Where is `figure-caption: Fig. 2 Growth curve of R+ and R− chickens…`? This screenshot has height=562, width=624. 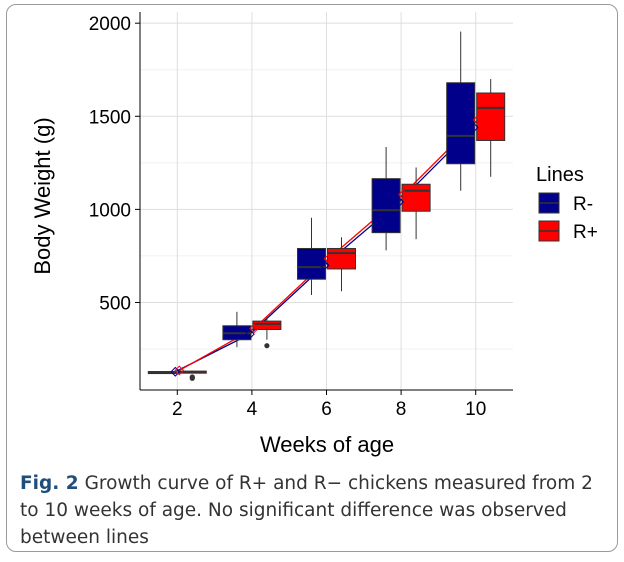 figure-caption: Fig. 2 Growth curve of R+ and R− chickens… is located at coordinates (315, 510).